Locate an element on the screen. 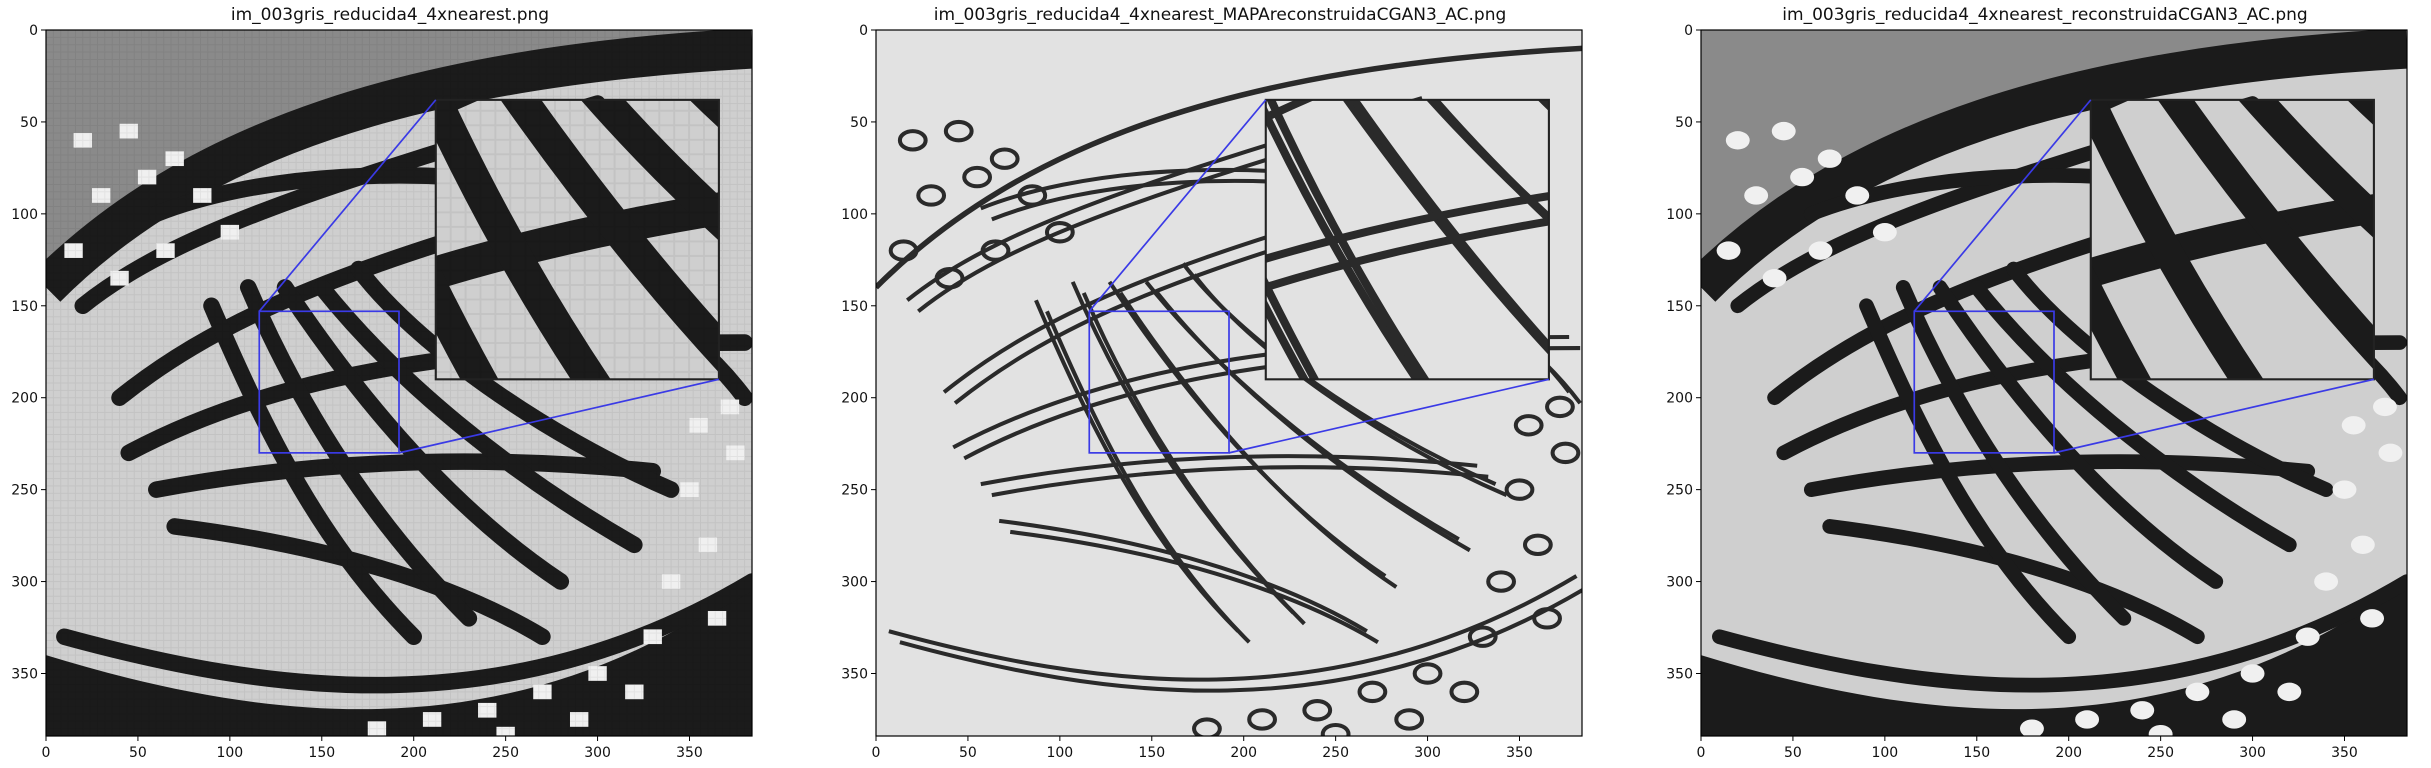 The image size is (2431, 768). panel-title: im_003gris_reducida4_4xnearest.png is located at coordinates (390, 15).